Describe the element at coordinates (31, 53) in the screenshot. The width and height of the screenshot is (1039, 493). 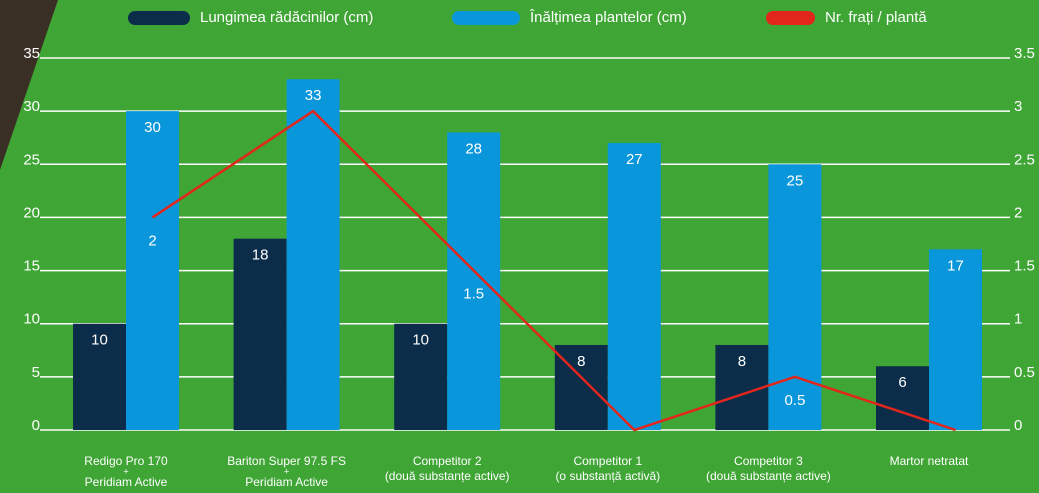
I see `y-tick-label: 35` at that location.